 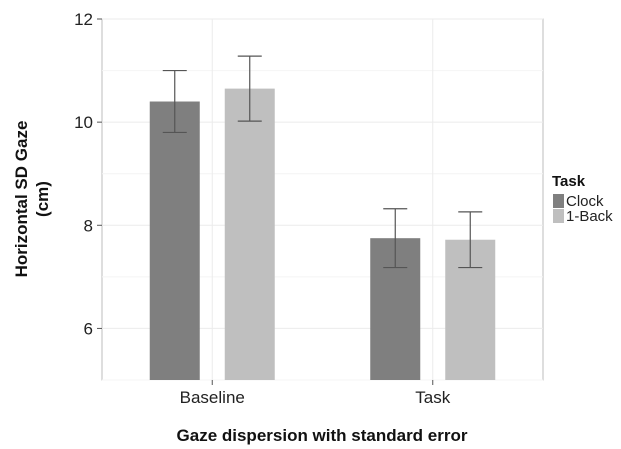 What do you see at coordinates (83, 122) in the screenshot?
I see `y-tick-label: 10` at bounding box center [83, 122].